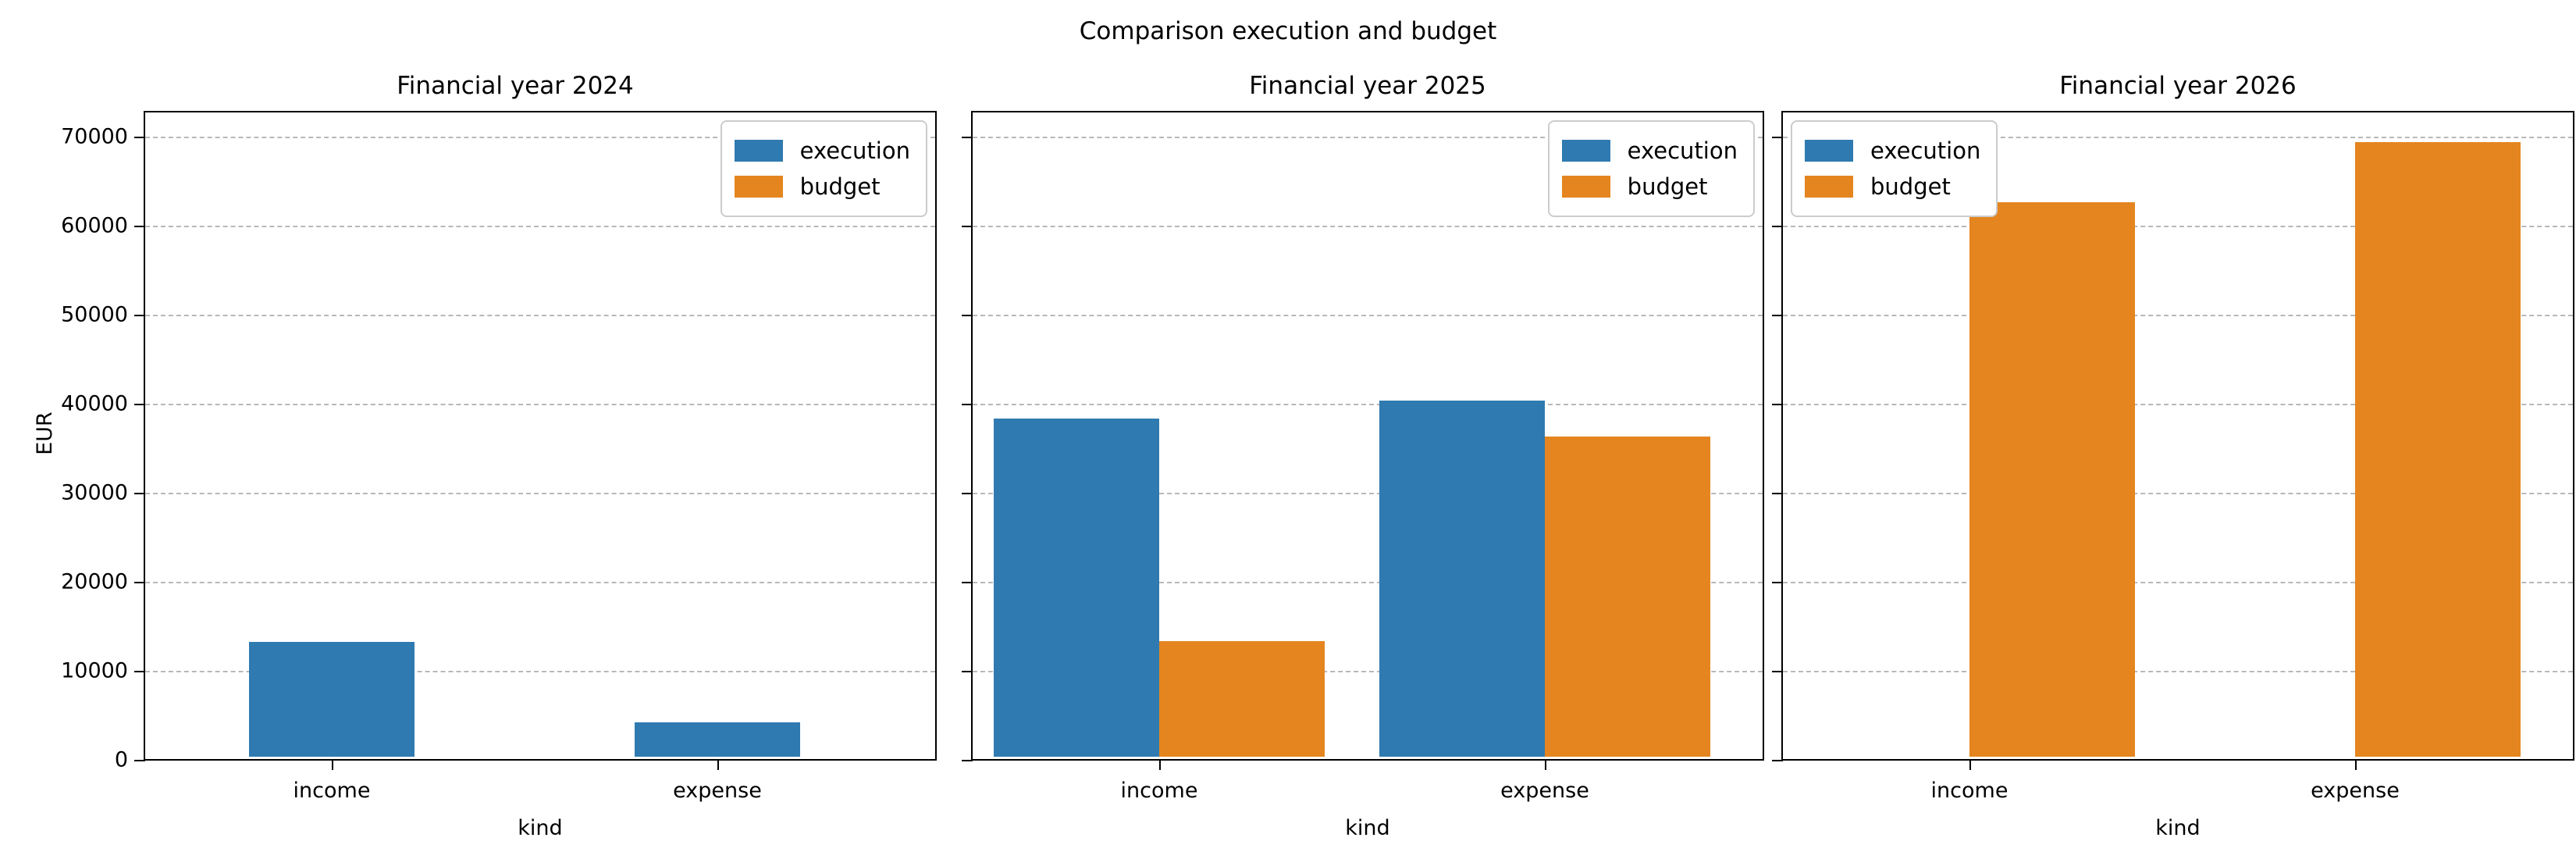 This screenshot has width=2576, height=859. Describe the element at coordinates (332, 699) in the screenshot. I see `bar-2024-income-execution` at that location.